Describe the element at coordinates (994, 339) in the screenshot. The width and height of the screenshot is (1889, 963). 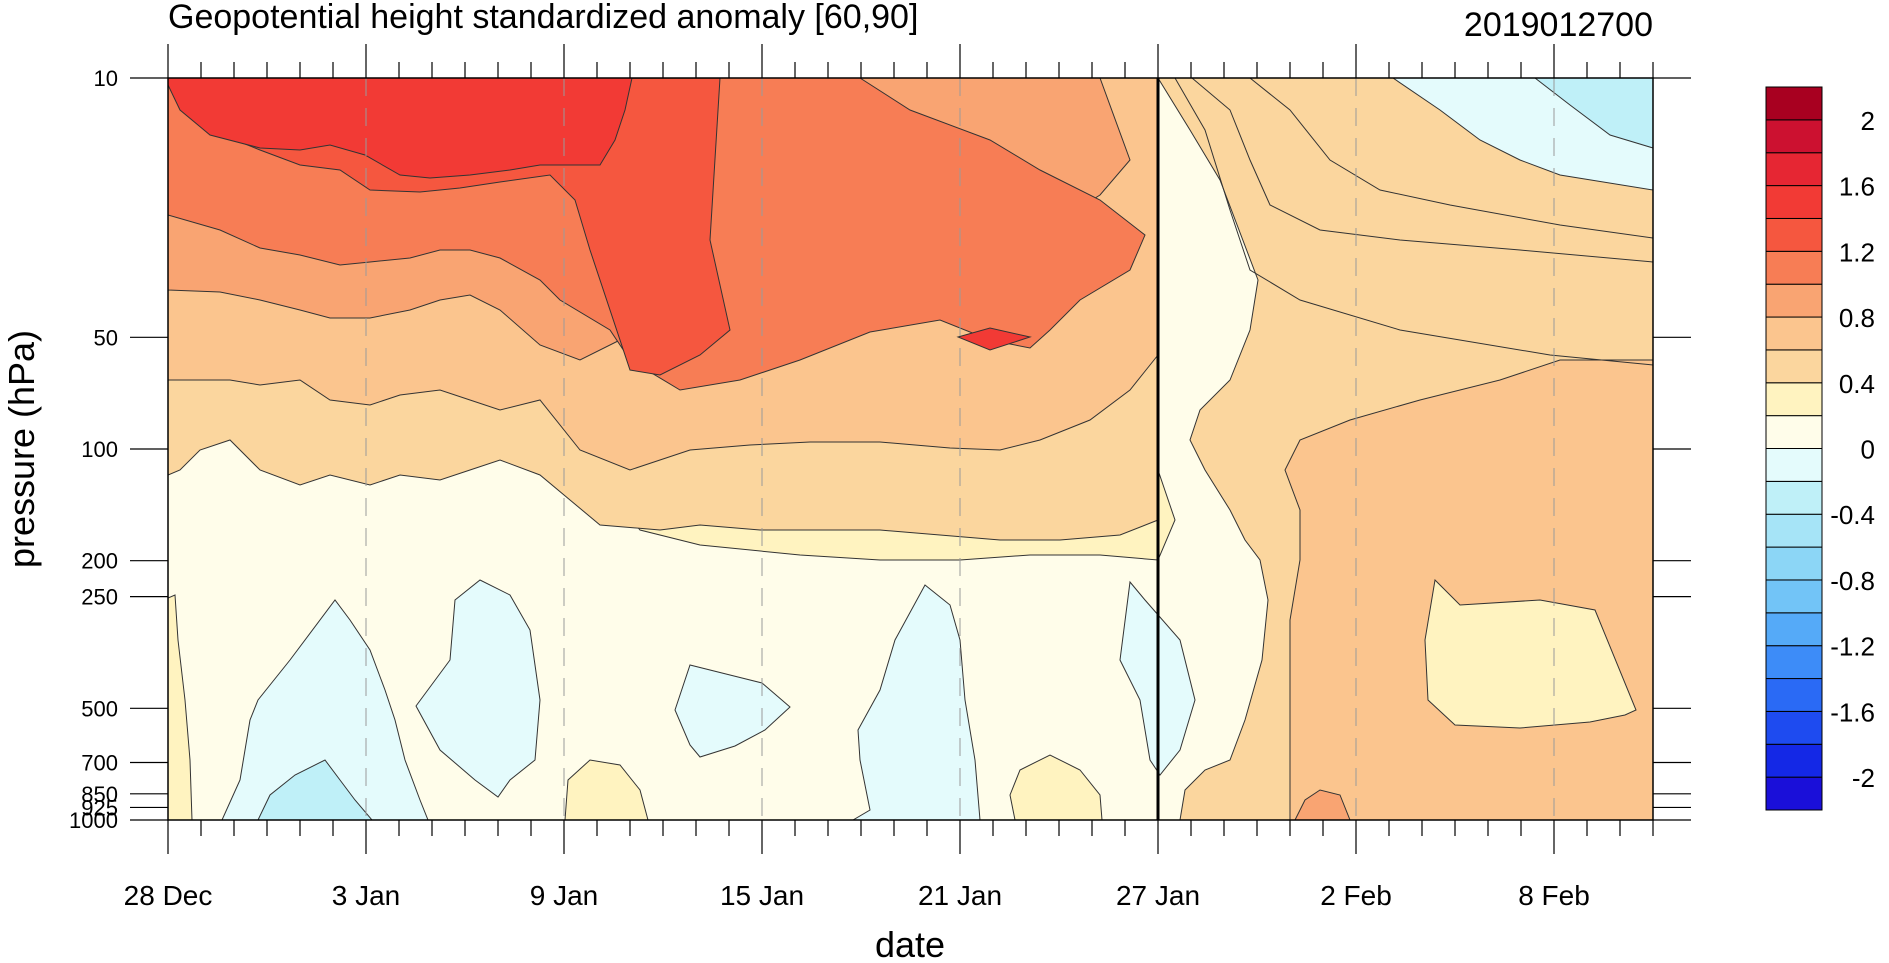
I see `contour-fill-small-max` at that location.